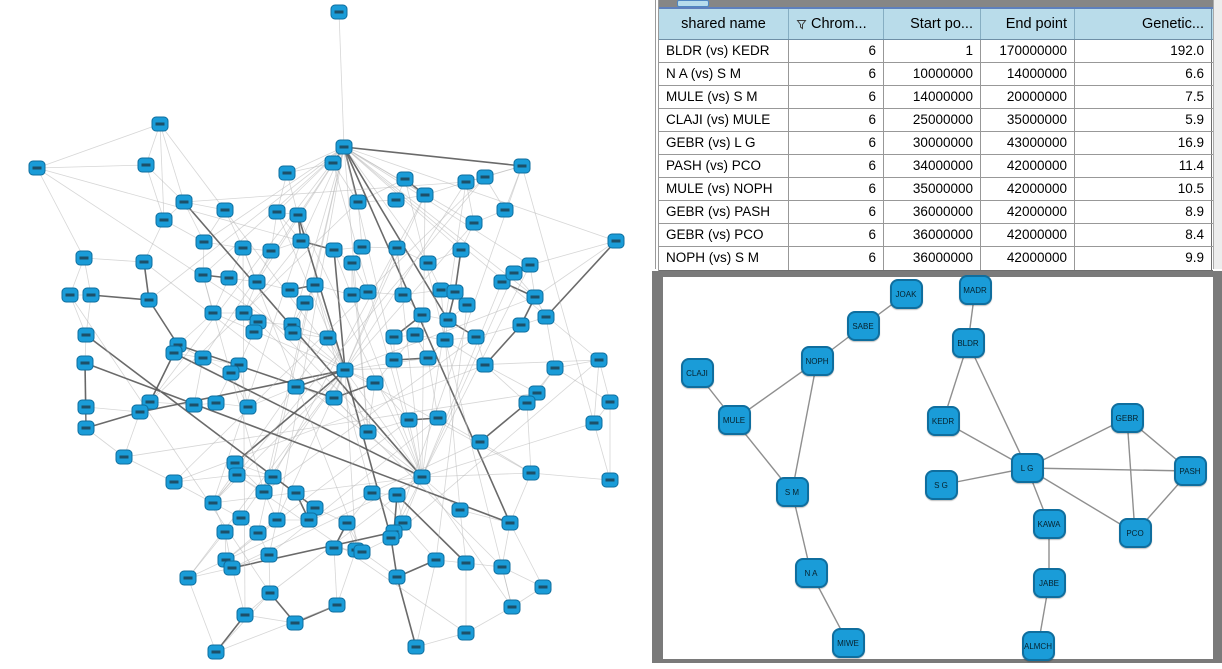 This screenshot has width=1222, height=669. I want to click on filter-icon, so click(801, 24).